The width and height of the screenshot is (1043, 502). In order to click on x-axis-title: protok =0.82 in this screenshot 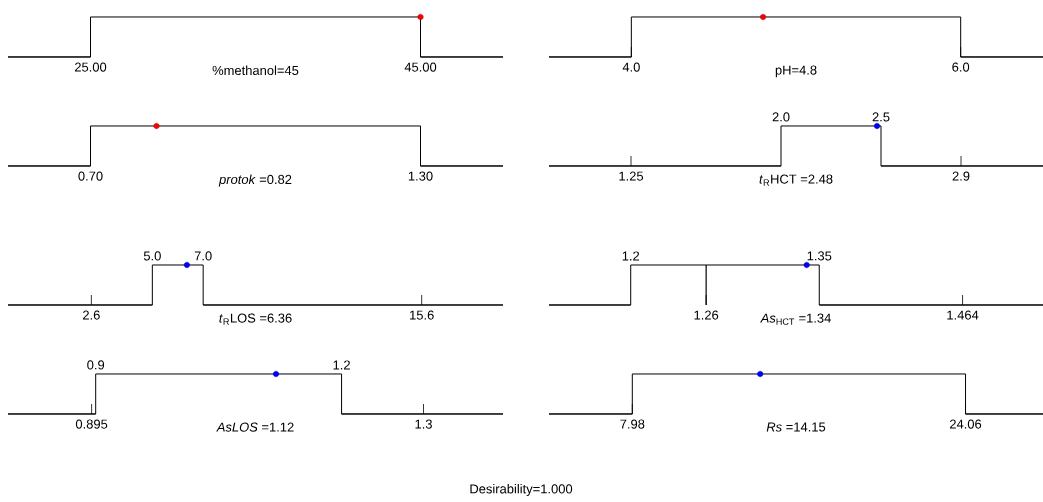, I will do `click(255, 180)`.